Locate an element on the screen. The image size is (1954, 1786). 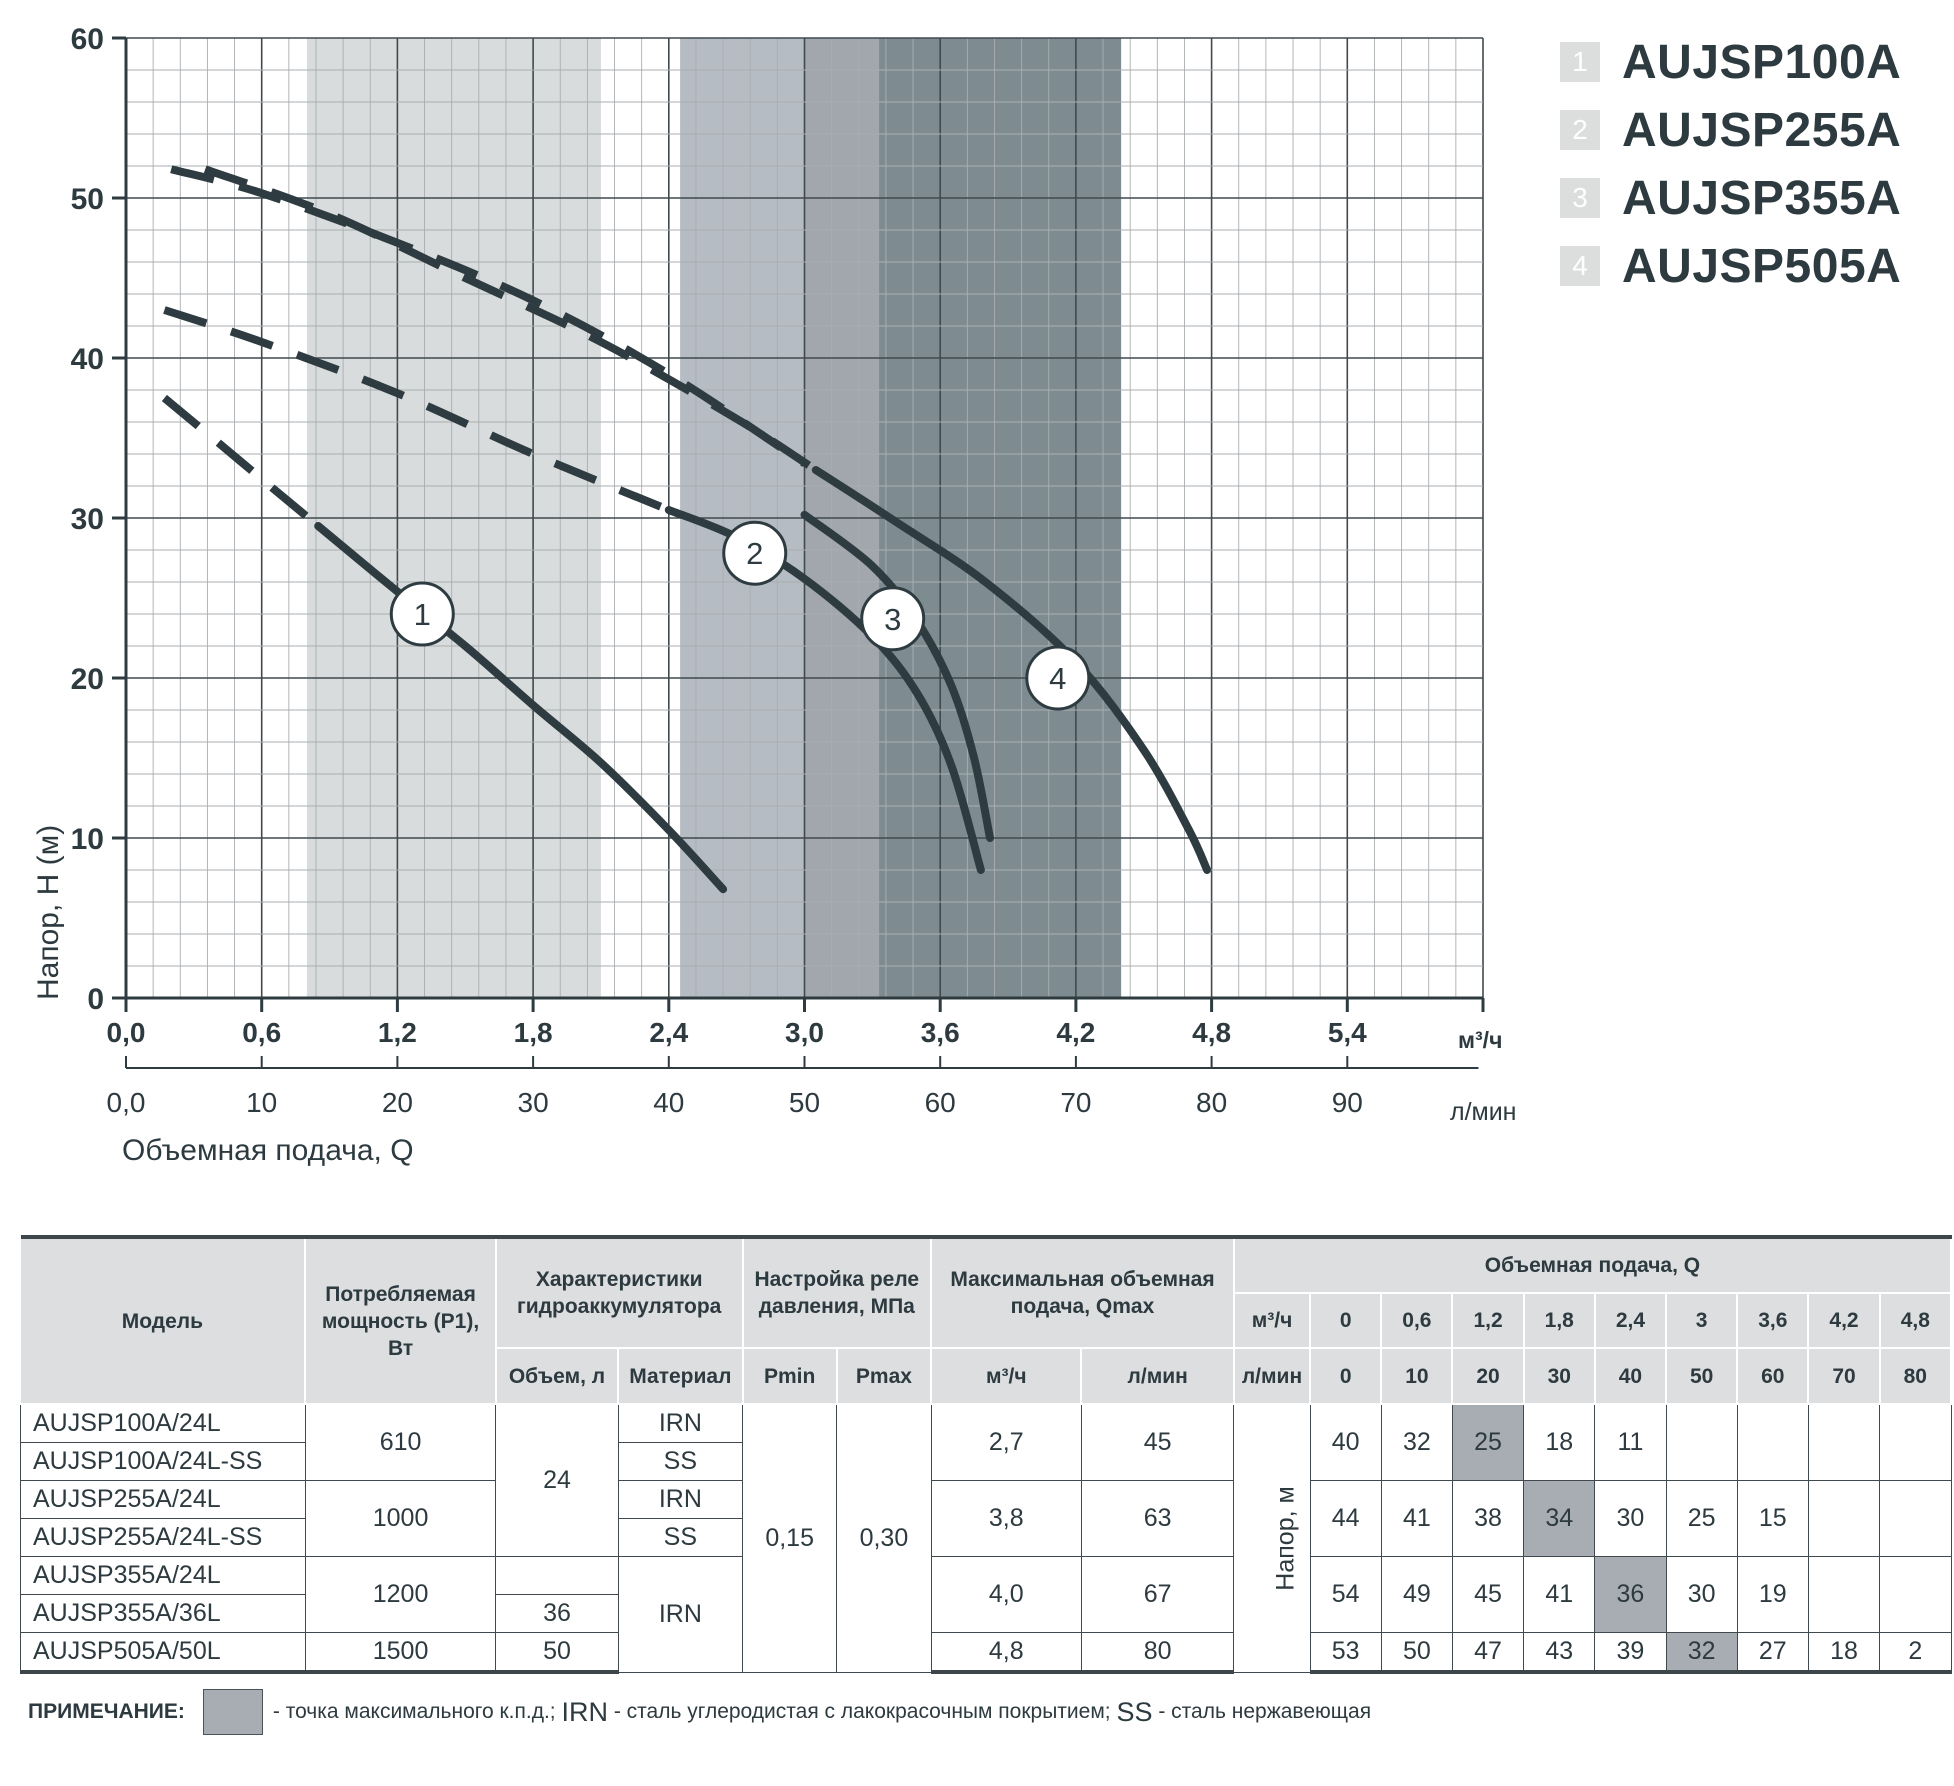
header-flow-lmin: 0 is located at coordinates (1346, 1376).